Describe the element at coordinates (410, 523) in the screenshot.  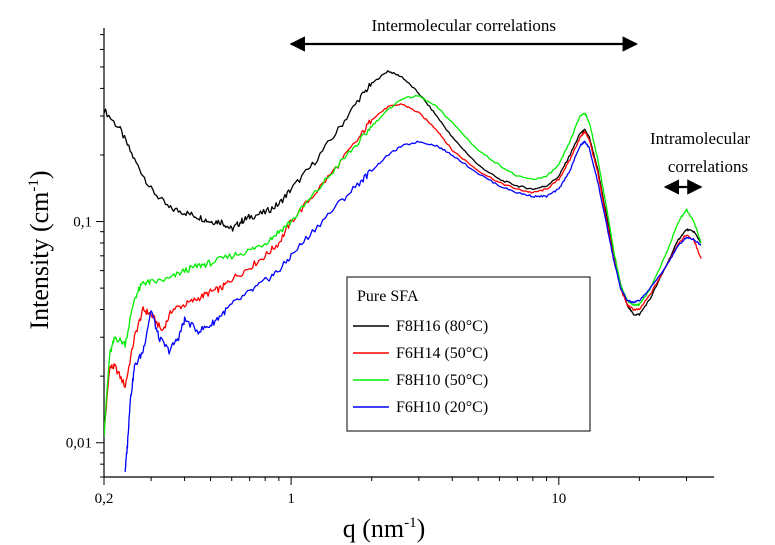
I see `x-axis-title-exponent: -1` at that location.